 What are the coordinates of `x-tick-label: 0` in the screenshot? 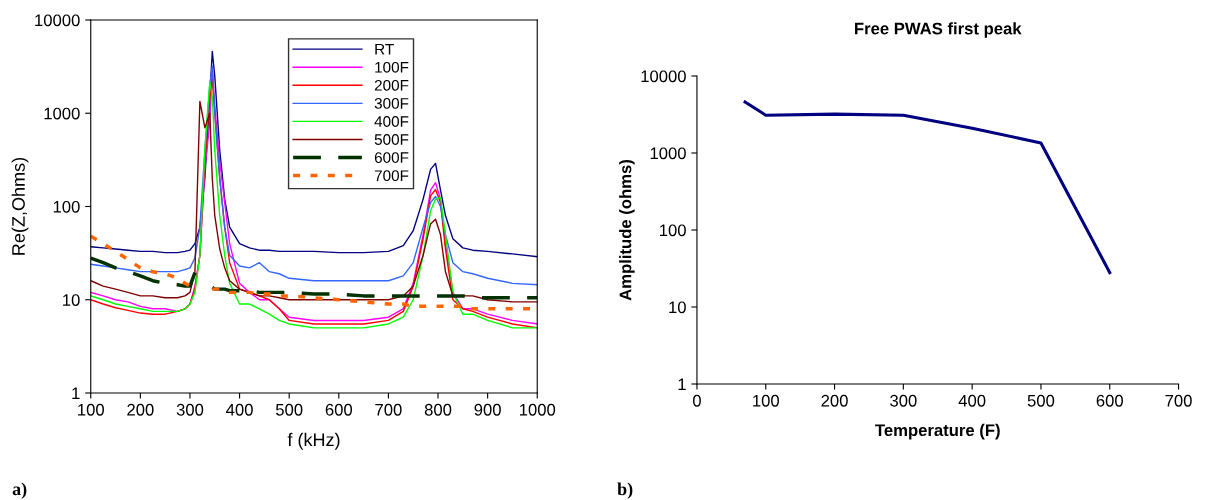 It's located at (696, 400).